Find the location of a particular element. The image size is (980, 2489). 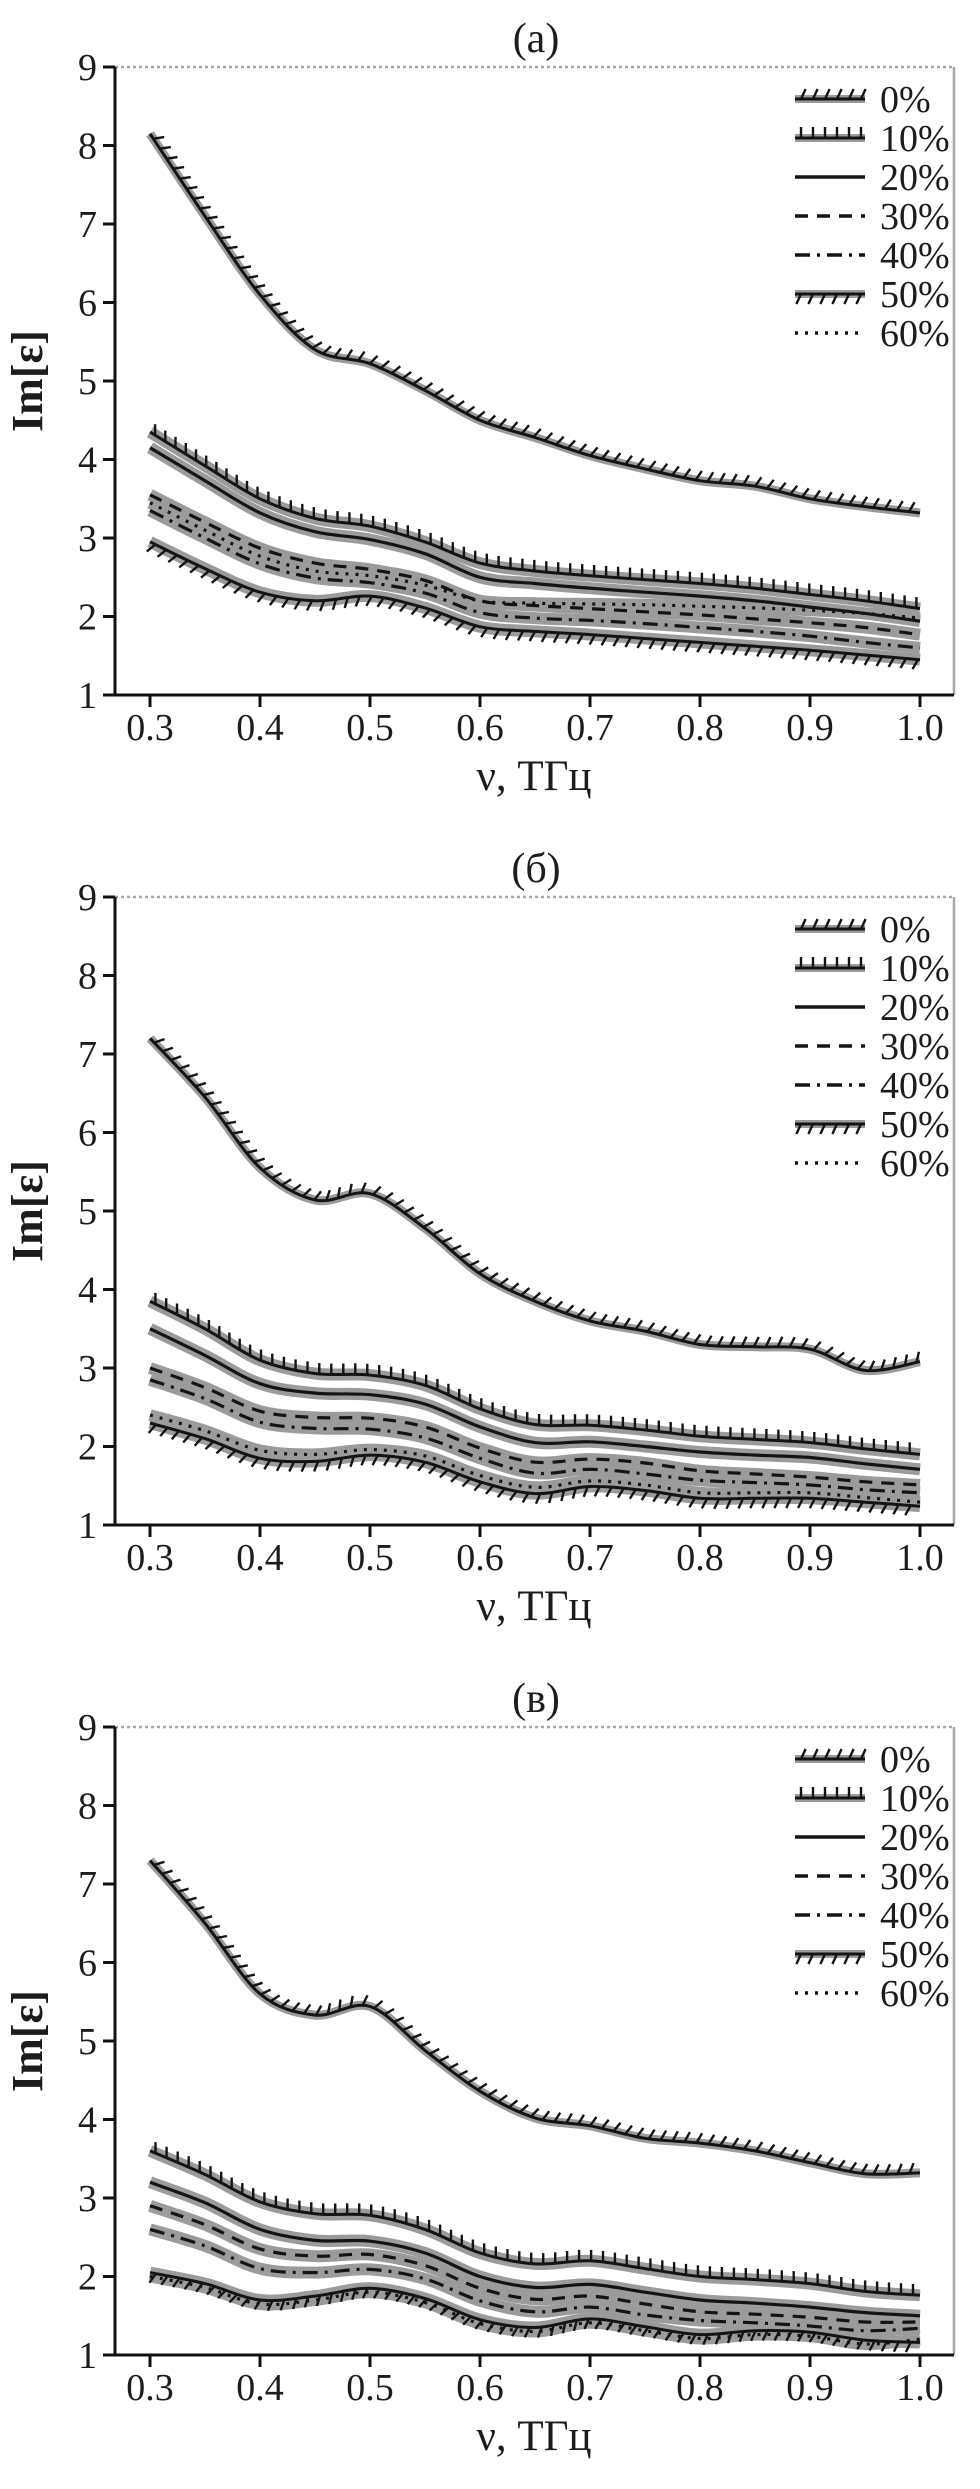

panel-v-x-axis-label: ν, ТГц is located at coordinates (533, 2436).